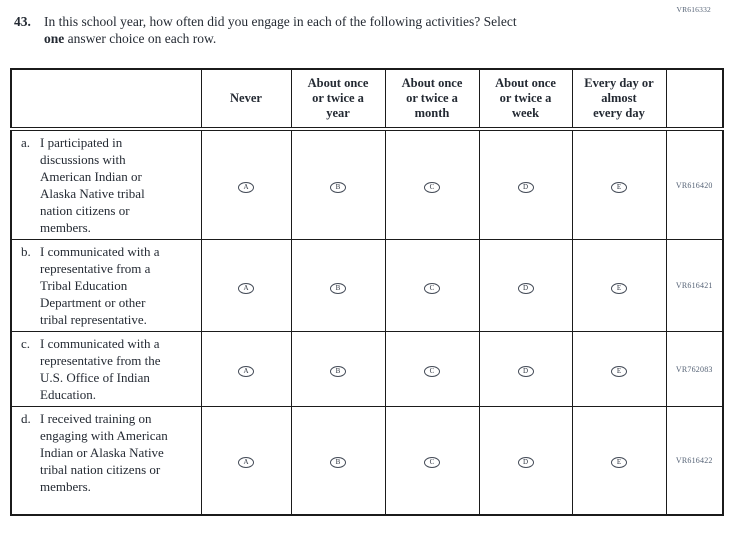 The width and height of the screenshot is (733, 547). I want to click on option-cell-c-e: E, so click(619, 369).